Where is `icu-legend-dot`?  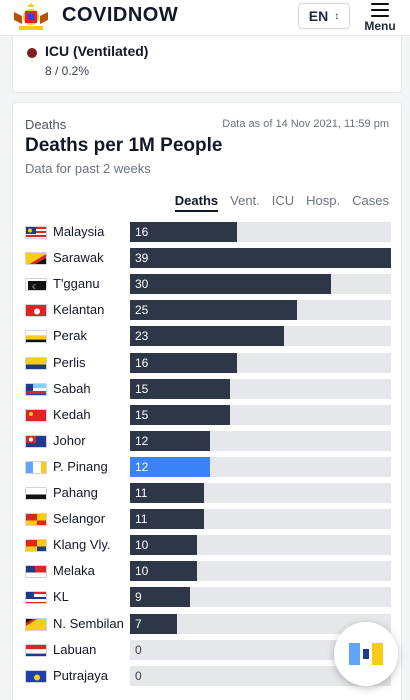 icu-legend-dot is located at coordinates (32, 53).